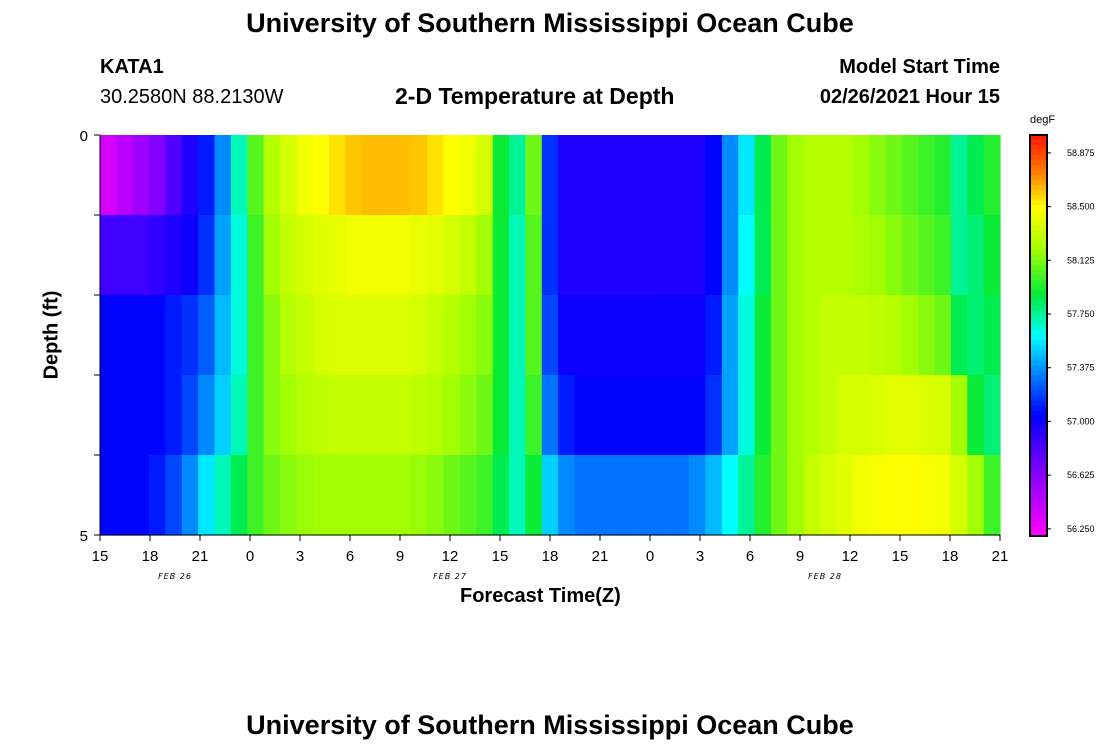 This screenshot has width=1100, height=750. Describe the element at coordinates (1081, 260) in the screenshot. I see `colorbar-tick-label: 58.125` at that location.